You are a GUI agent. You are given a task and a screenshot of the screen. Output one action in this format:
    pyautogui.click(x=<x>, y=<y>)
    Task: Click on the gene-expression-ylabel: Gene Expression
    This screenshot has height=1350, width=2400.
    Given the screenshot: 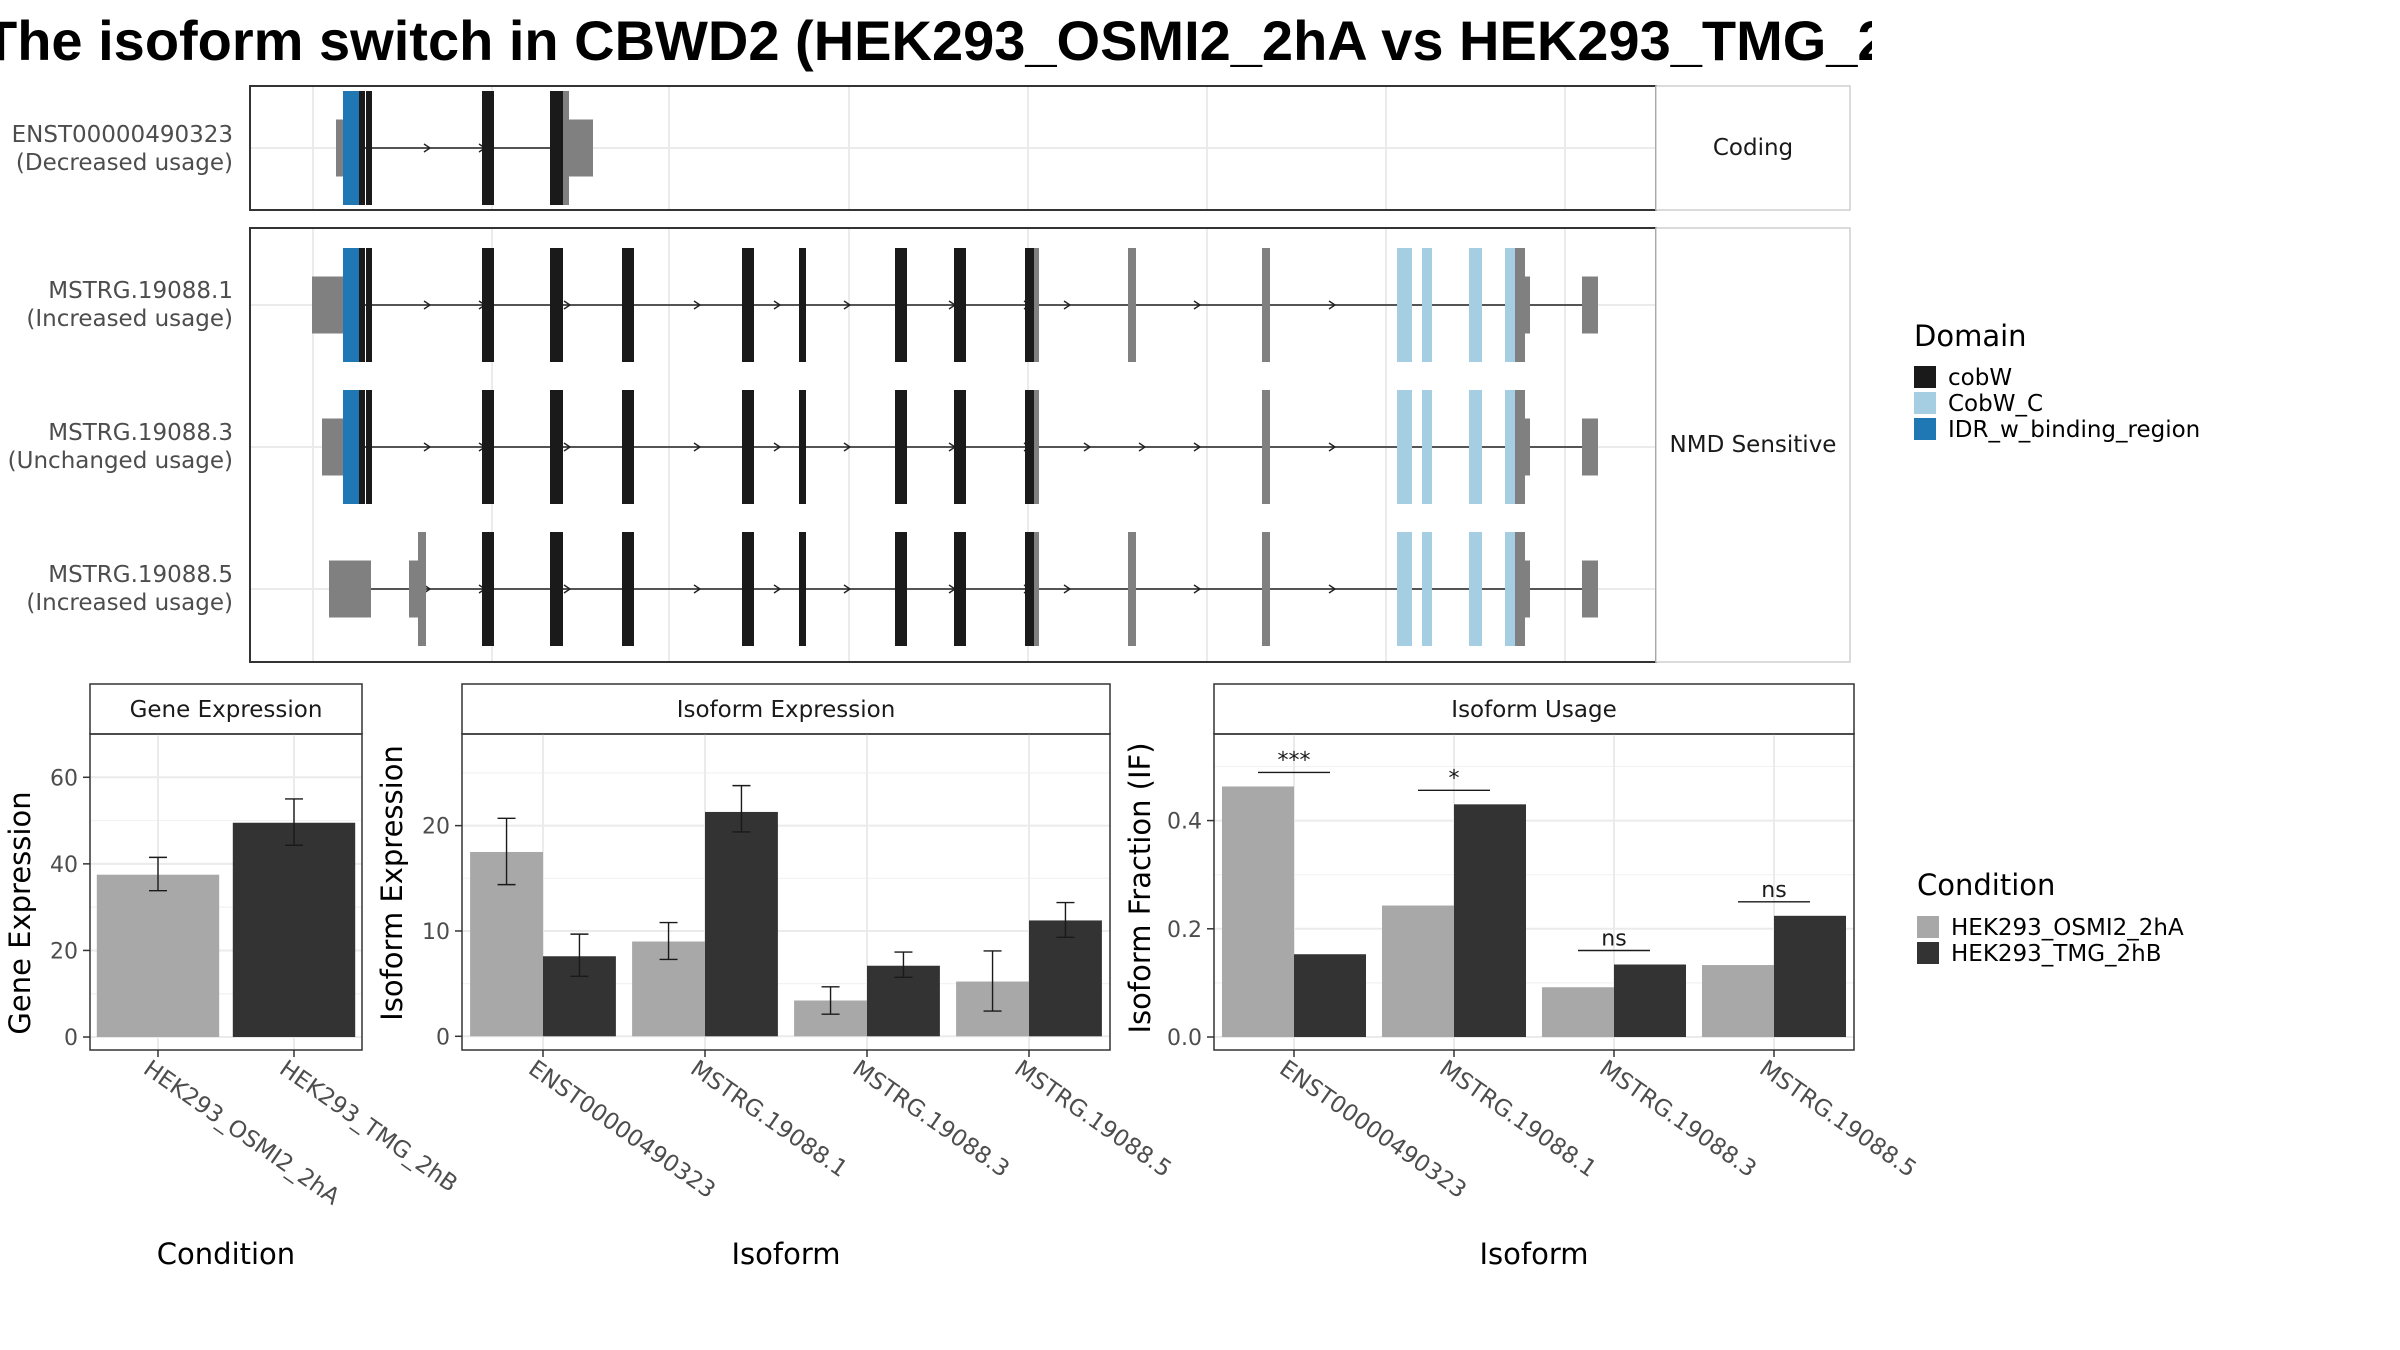 What is the action you would take?
    pyautogui.click(x=20, y=912)
    